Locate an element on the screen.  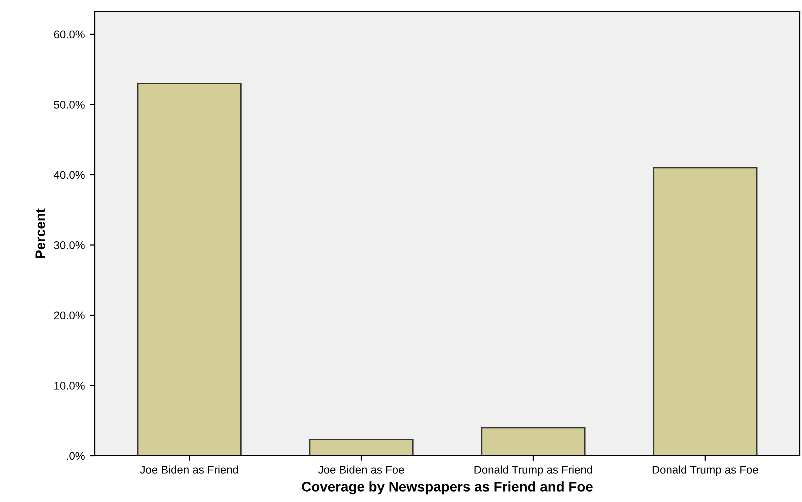
x-axis-title: Coverage by Newspapers as Friend and Foe is located at coordinates (447, 488).